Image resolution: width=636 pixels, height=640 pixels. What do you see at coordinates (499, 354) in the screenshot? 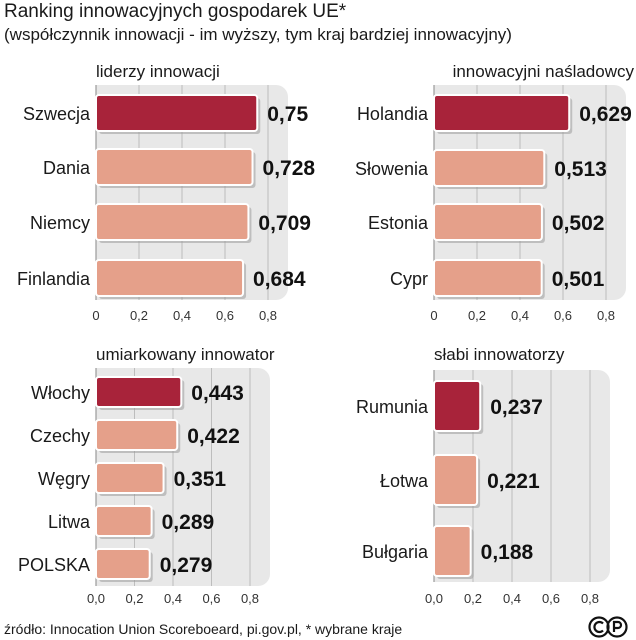
I see `panel-title: słabi innowatorzy` at bounding box center [499, 354].